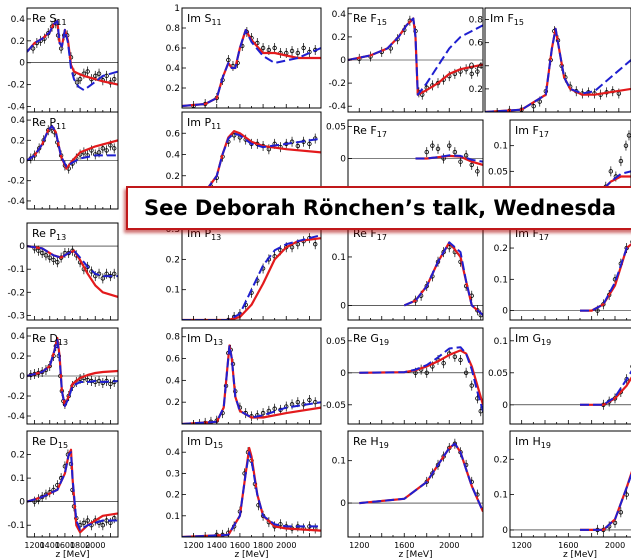 The width and height of the screenshot is (631, 558). Describe the element at coordinates (336, 342) in the screenshot. I see `y-tick-label: 0.05` at that location.